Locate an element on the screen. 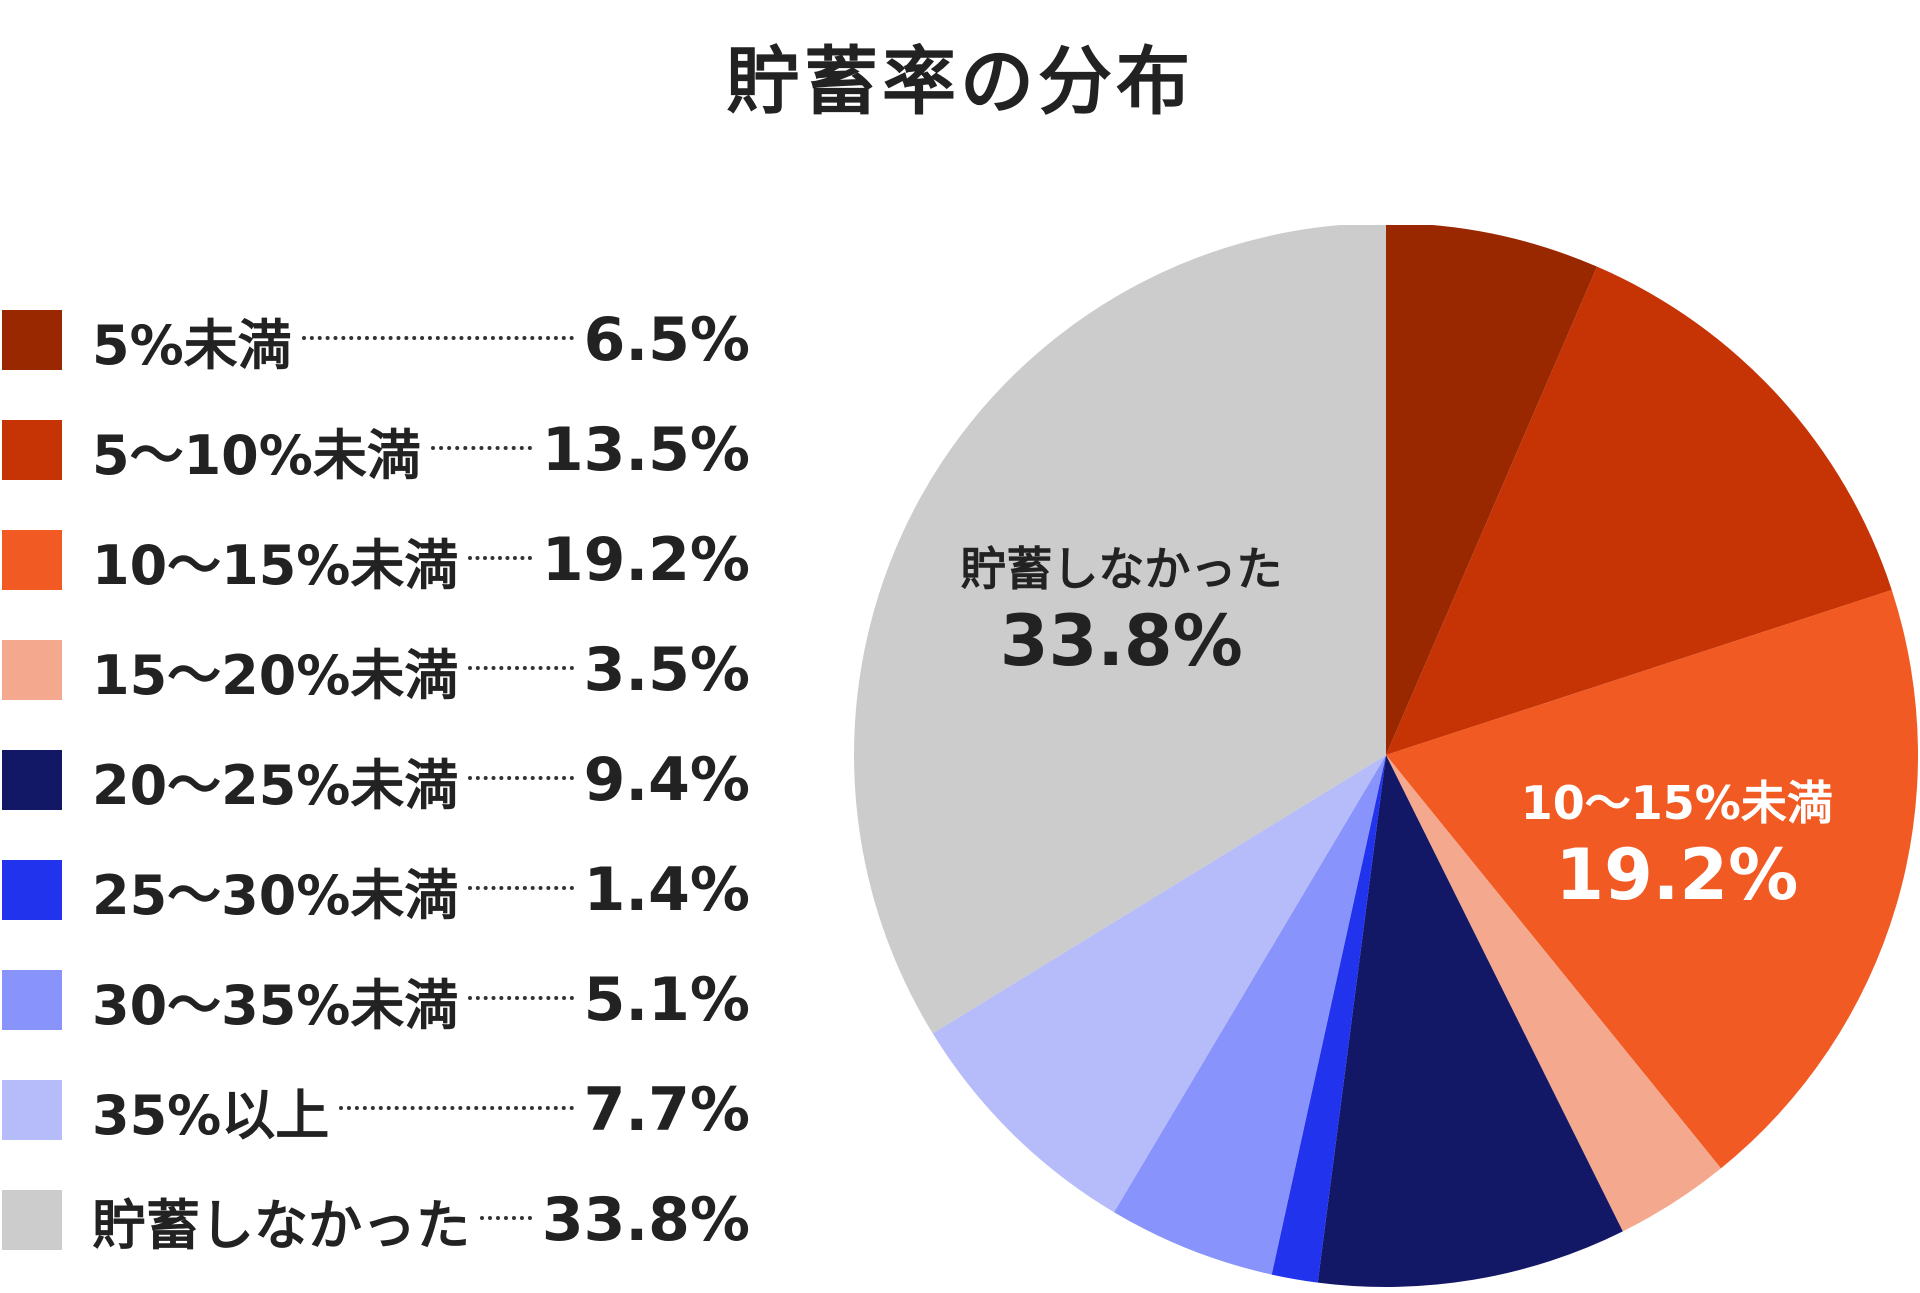 This screenshot has height=1293, width=1920. legend-item: 30〜35%未満 5.1% is located at coordinates (380, 1000).